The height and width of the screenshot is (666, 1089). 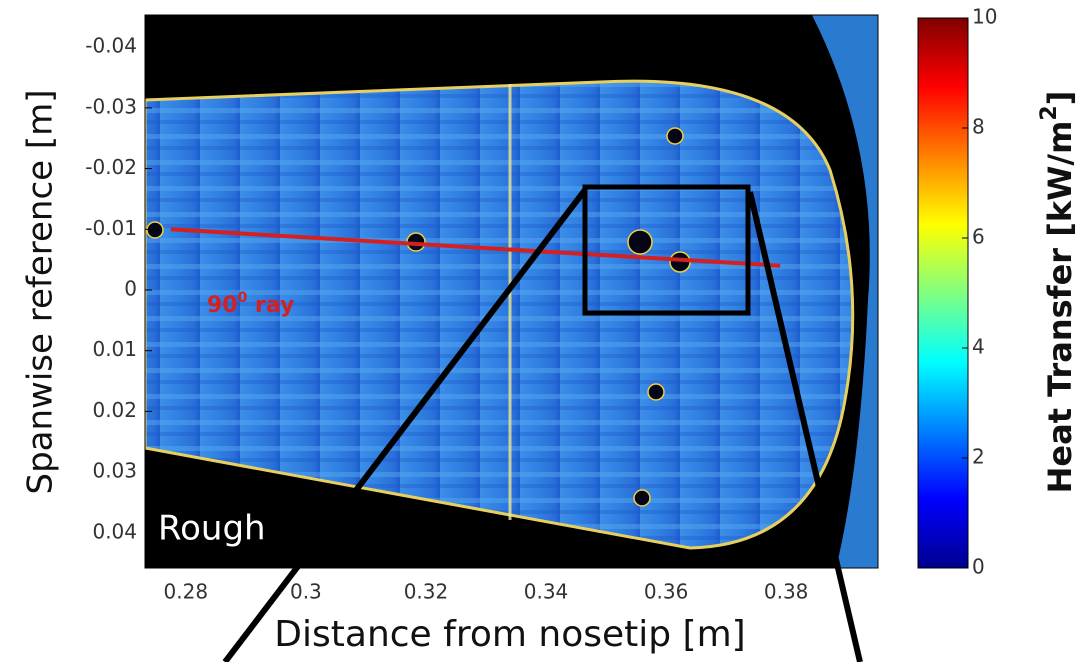 I want to click on y-tick-label: 0.03, so click(x=114, y=471).